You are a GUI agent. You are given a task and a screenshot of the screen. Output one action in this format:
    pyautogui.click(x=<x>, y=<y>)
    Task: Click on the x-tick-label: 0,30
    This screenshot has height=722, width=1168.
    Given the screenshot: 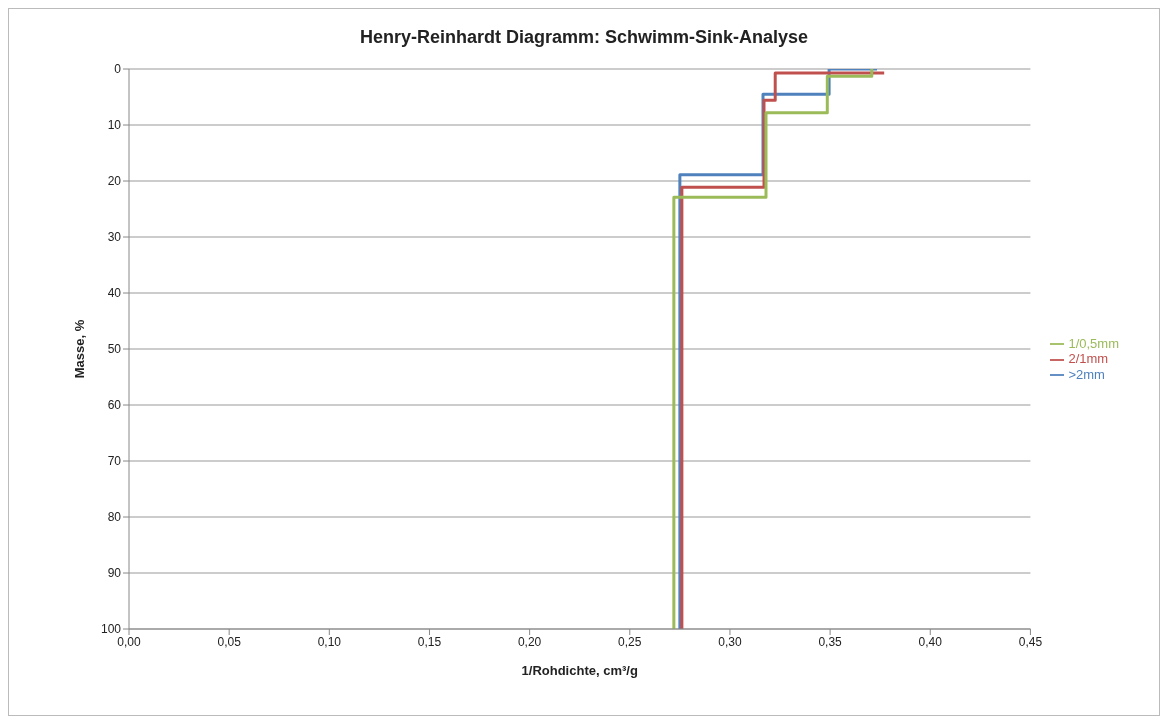 What is the action you would take?
    pyautogui.click(x=730, y=641)
    